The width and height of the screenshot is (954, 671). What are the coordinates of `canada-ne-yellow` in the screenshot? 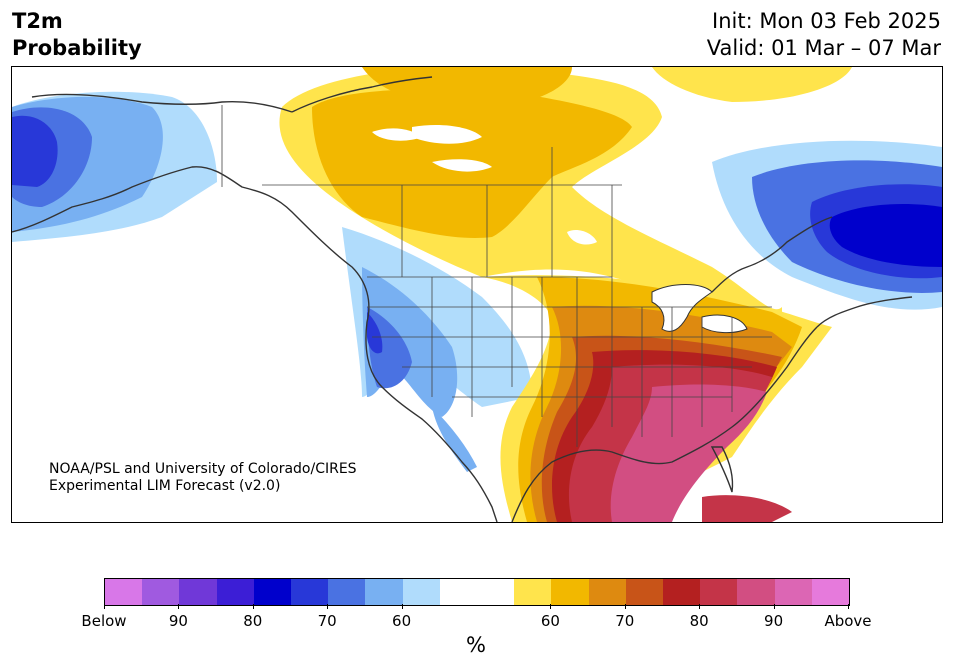 It's located at (752, 84).